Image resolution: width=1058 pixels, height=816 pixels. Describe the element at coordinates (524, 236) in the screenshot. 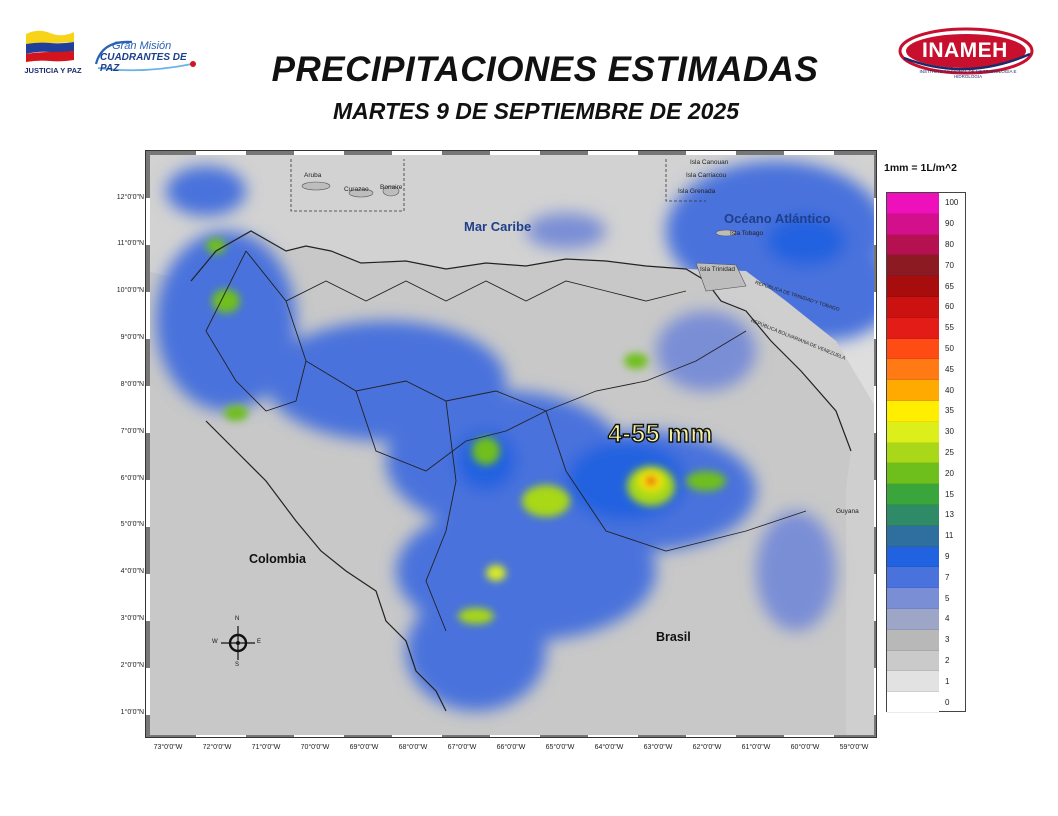

I see `islands` at that location.